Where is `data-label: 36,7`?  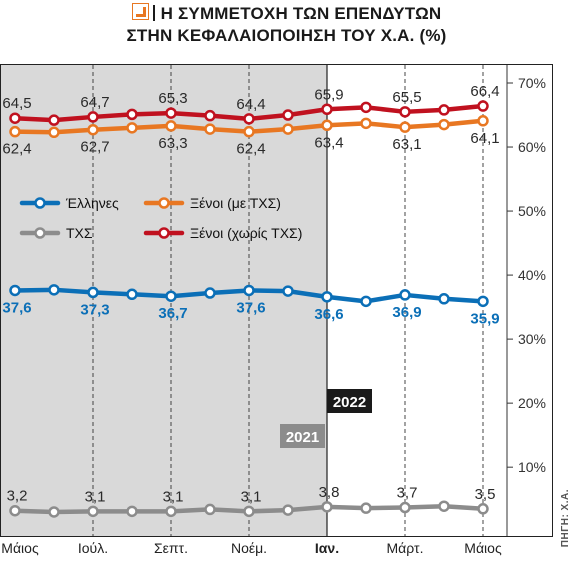
data-label: 36,7 is located at coordinates (172, 313).